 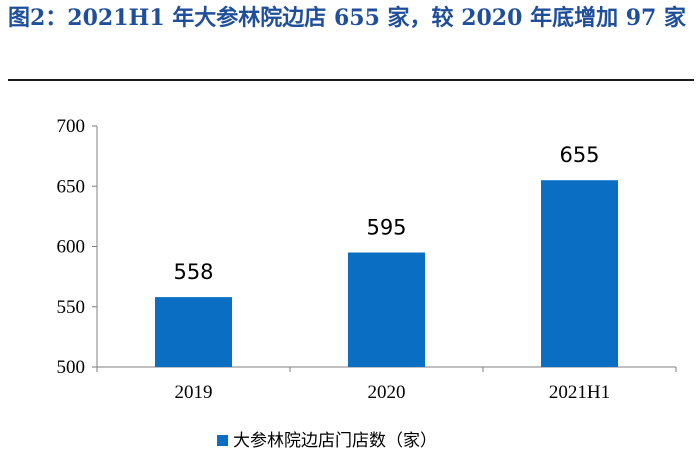 I want to click on y-tick-label: 700, so click(x=71, y=126).